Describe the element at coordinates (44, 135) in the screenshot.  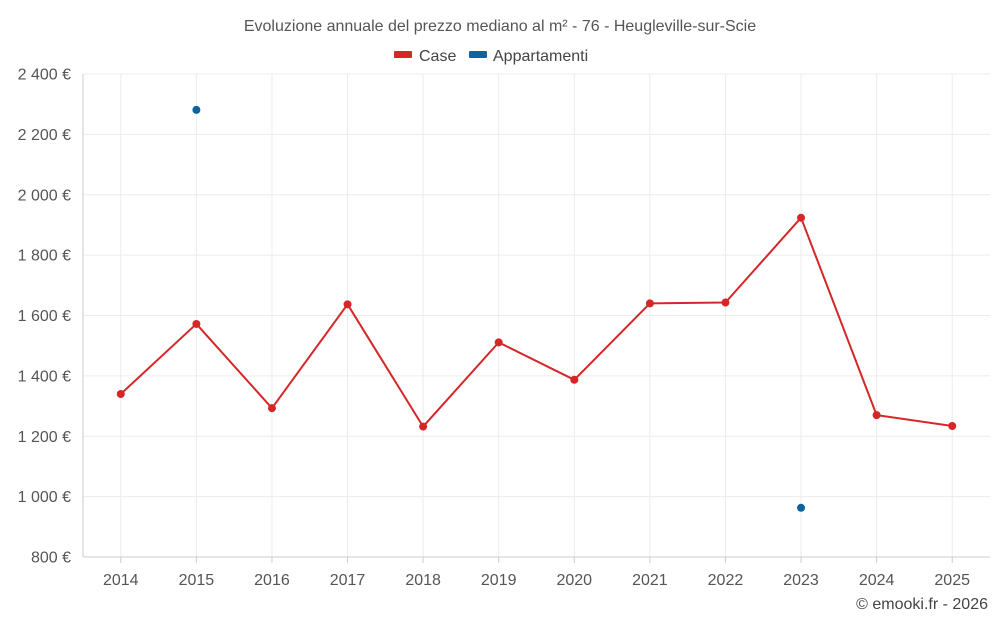
I see `y-tick-label: 2 200 €` at that location.